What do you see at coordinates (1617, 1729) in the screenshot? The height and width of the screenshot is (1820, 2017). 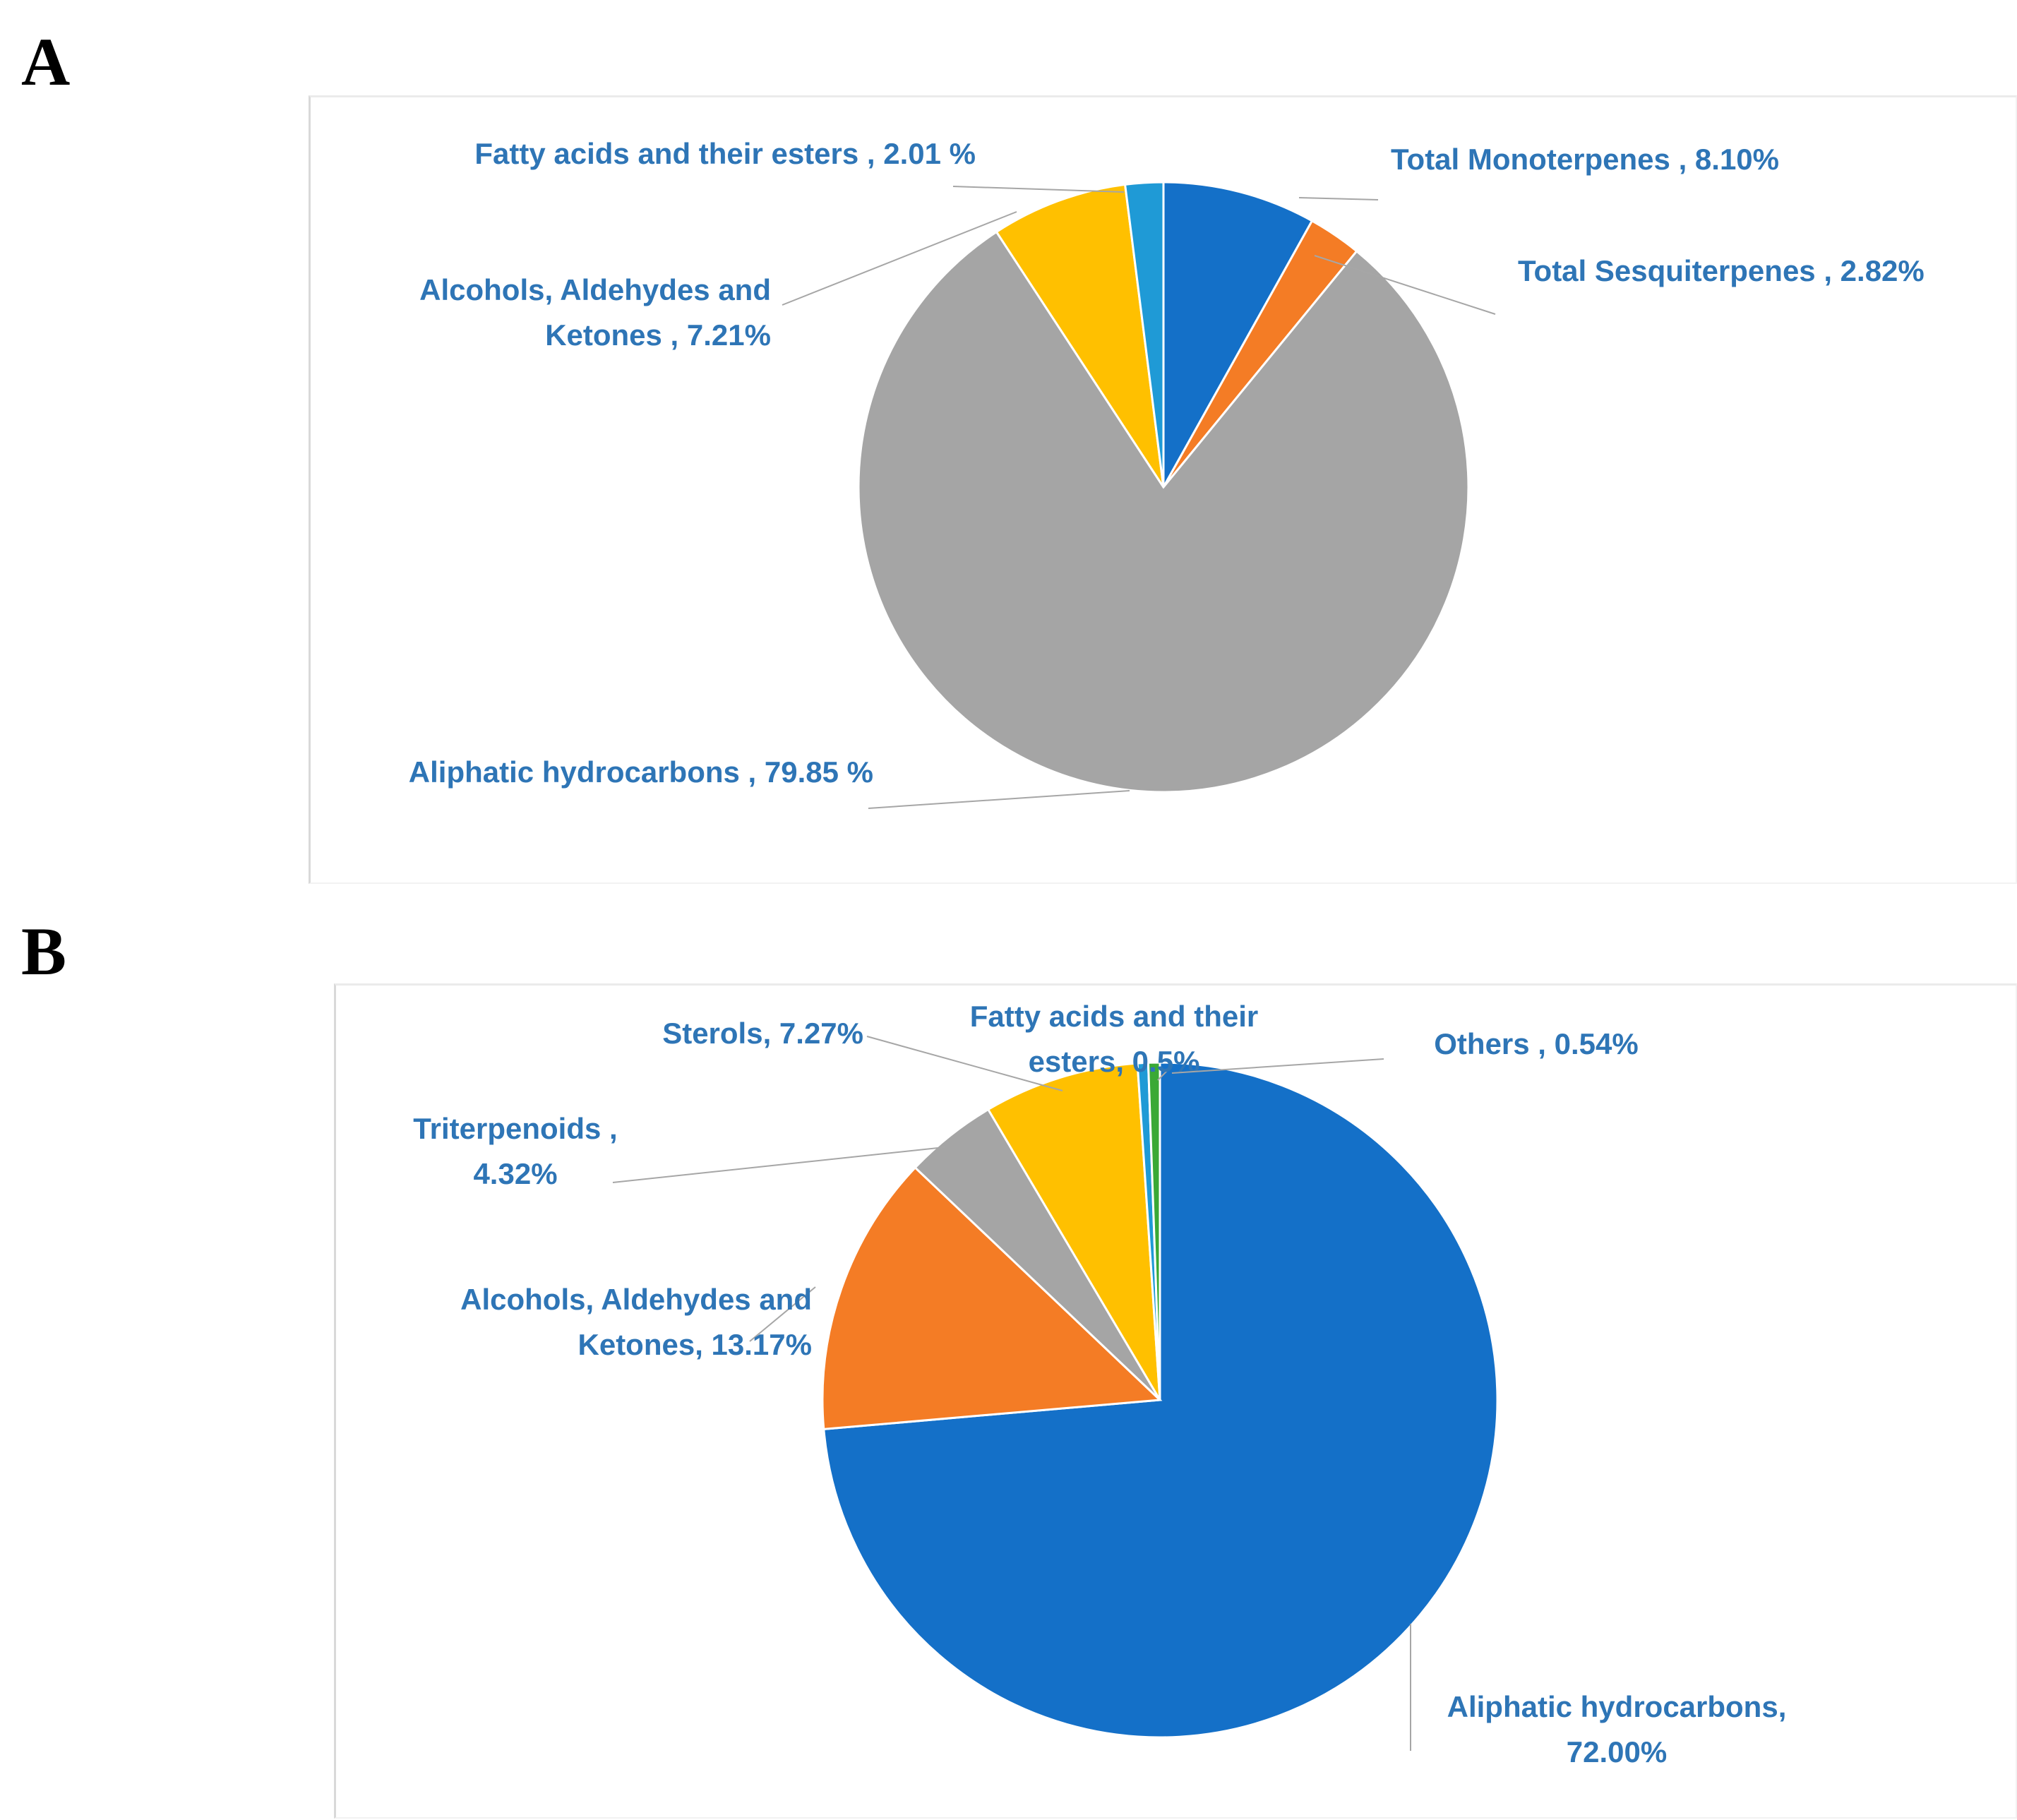 I see `pie-b-label-aliphatic-hydrocarbons: Aliphatic hydrocarbons, 72.00%` at bounding box center [1617, 1729].